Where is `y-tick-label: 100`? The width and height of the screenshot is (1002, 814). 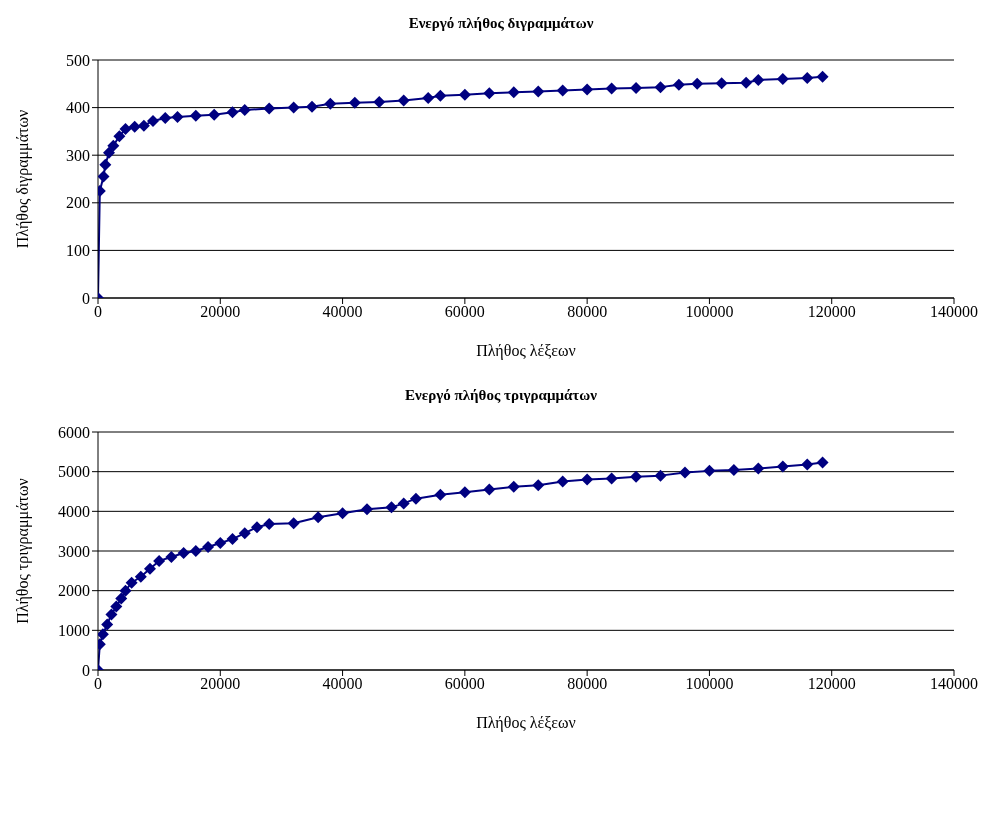 y-tick-label: 100 is located at coordinates (78, 251).